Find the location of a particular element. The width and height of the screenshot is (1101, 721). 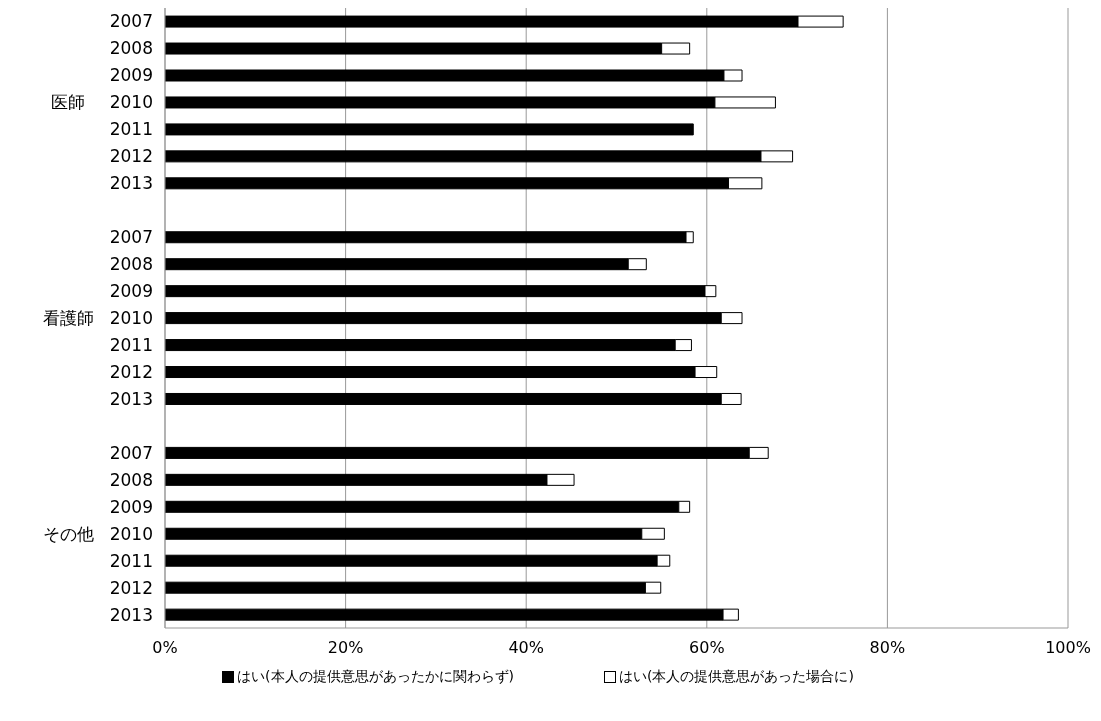

x-tick-label: 20% is located at coordinates (345, 648).